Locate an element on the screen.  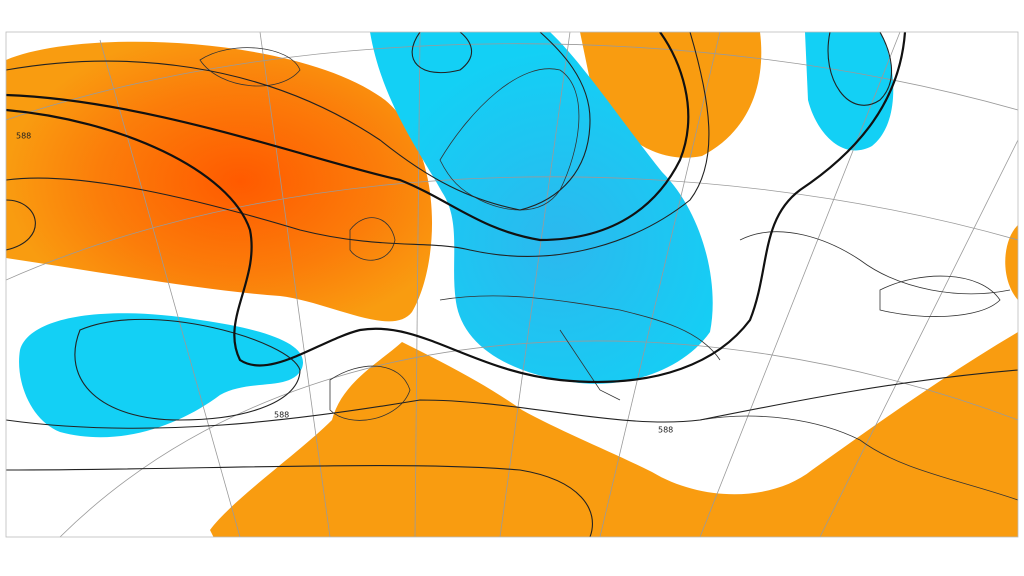
warm-anomaly is located at coordinates (1011, 262).